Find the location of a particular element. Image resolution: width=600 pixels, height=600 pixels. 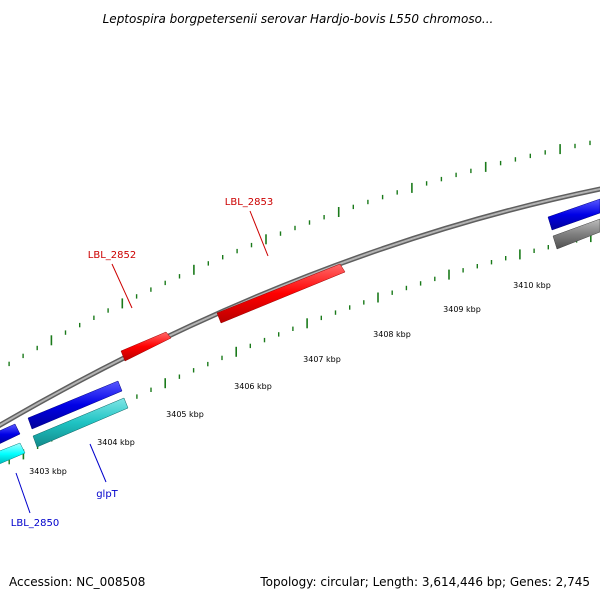

gene-gray-right-edge is located at coordinates (576, 234).